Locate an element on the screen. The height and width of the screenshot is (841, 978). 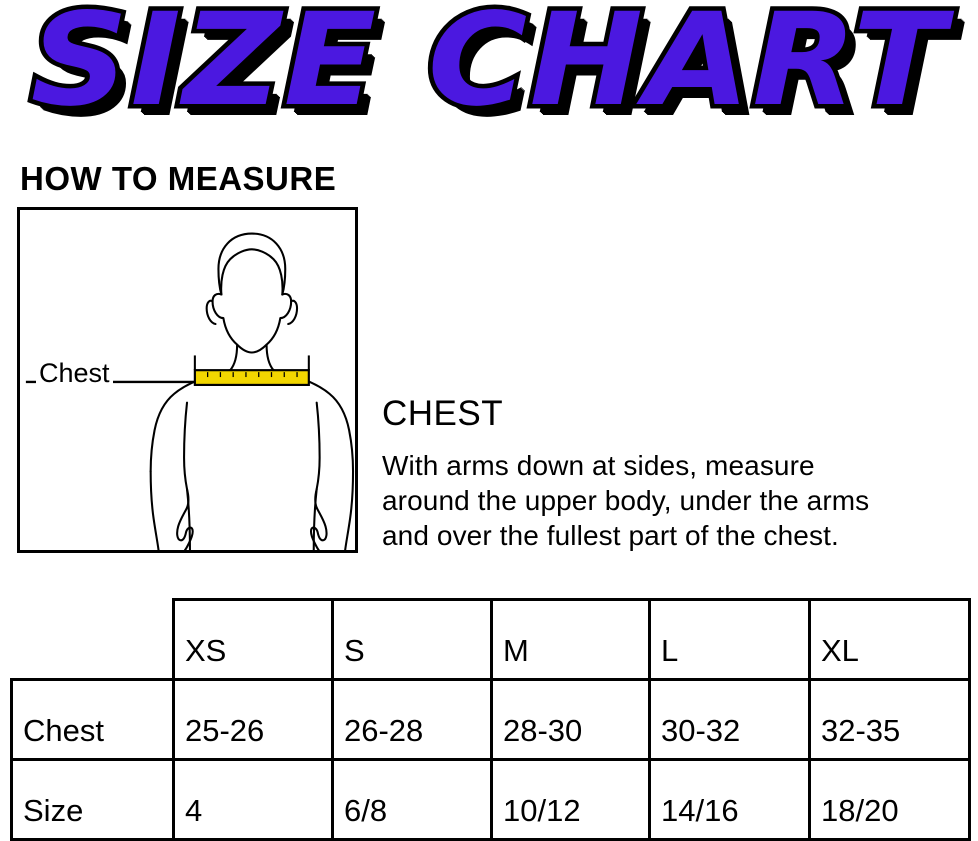
how-to-measure-heading: HOW TO MEASURE is located at coordinates (178, 178).